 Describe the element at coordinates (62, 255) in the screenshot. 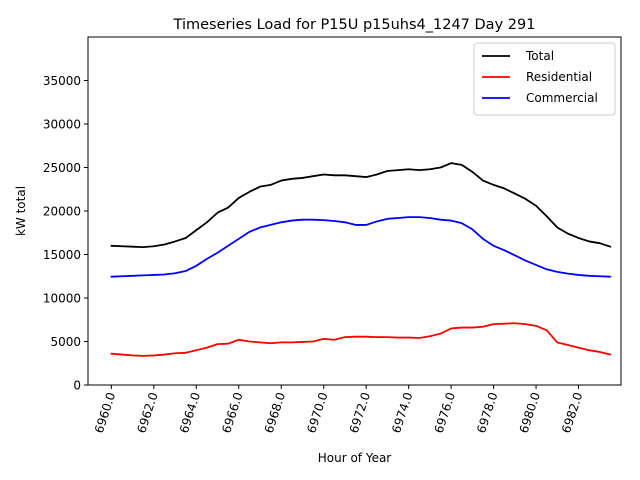

I see `y-tick-label: 15000` at that location.